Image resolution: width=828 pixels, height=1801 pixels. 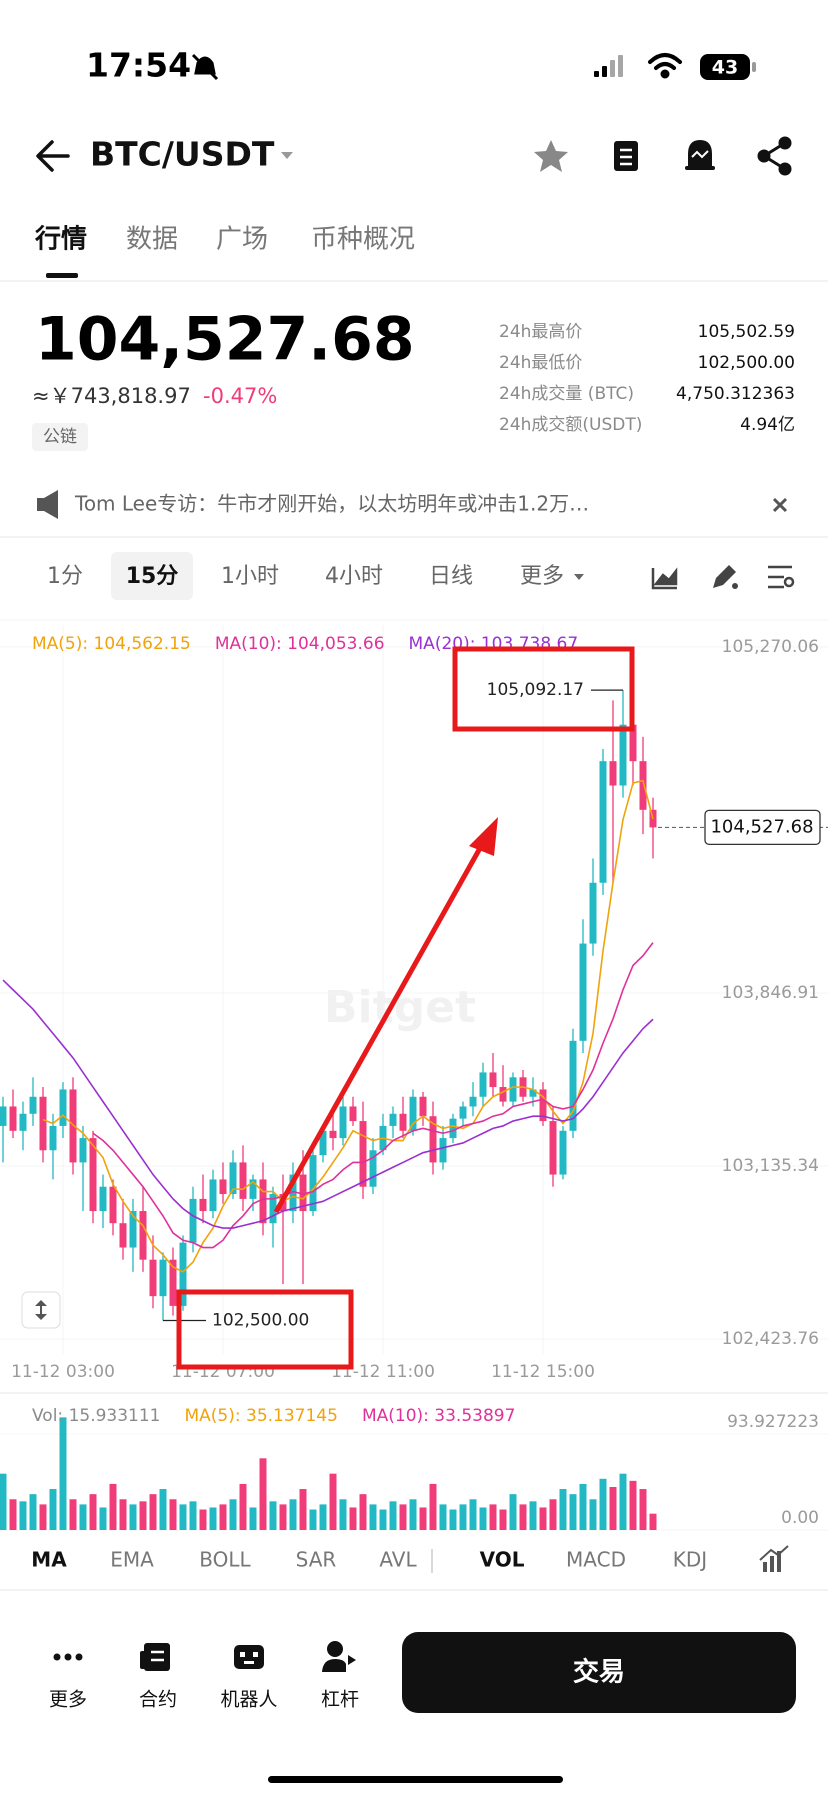 What do you see at coordinates (363, 240) in the screenshot?
I see `tab: 币种概况` at bounding box center [363, 240].